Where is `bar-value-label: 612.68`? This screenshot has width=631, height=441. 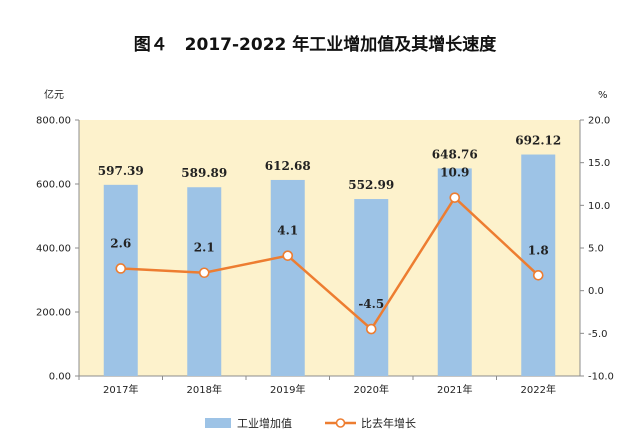
bar-value-label: 612.68 is located at coordinates (288, 166).